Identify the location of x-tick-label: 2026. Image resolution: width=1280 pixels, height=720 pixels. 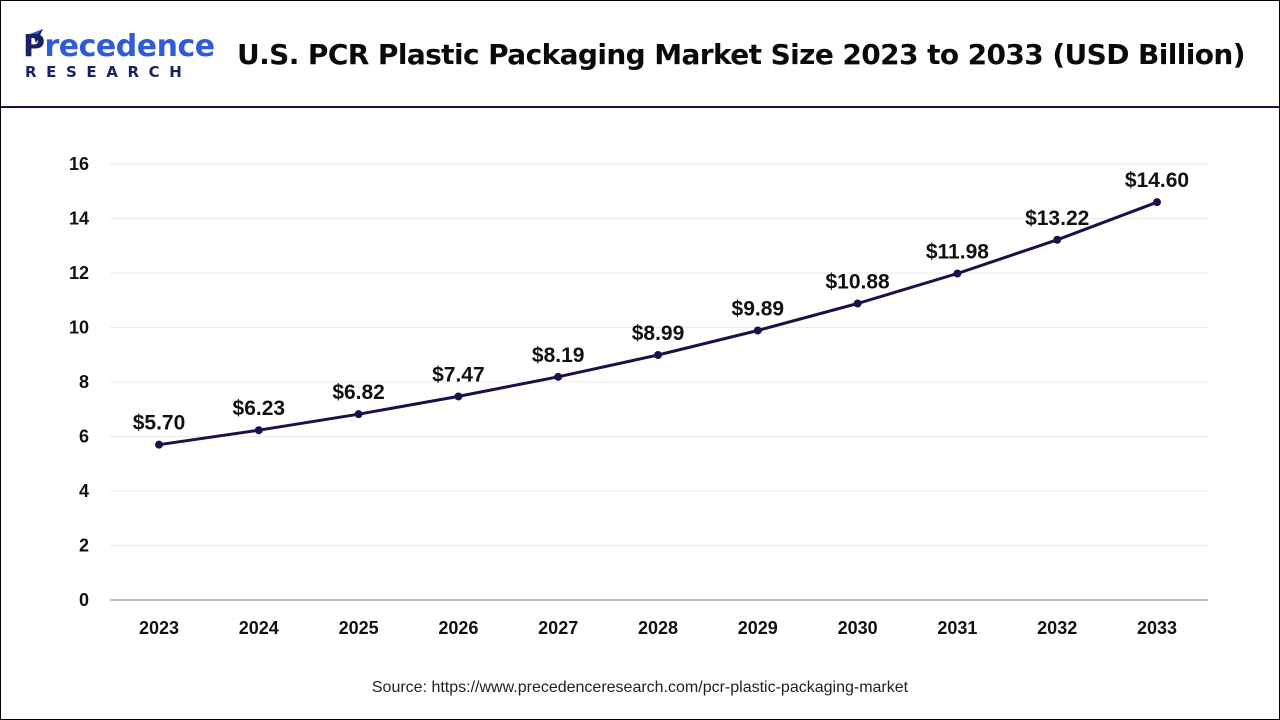
(458, 628).